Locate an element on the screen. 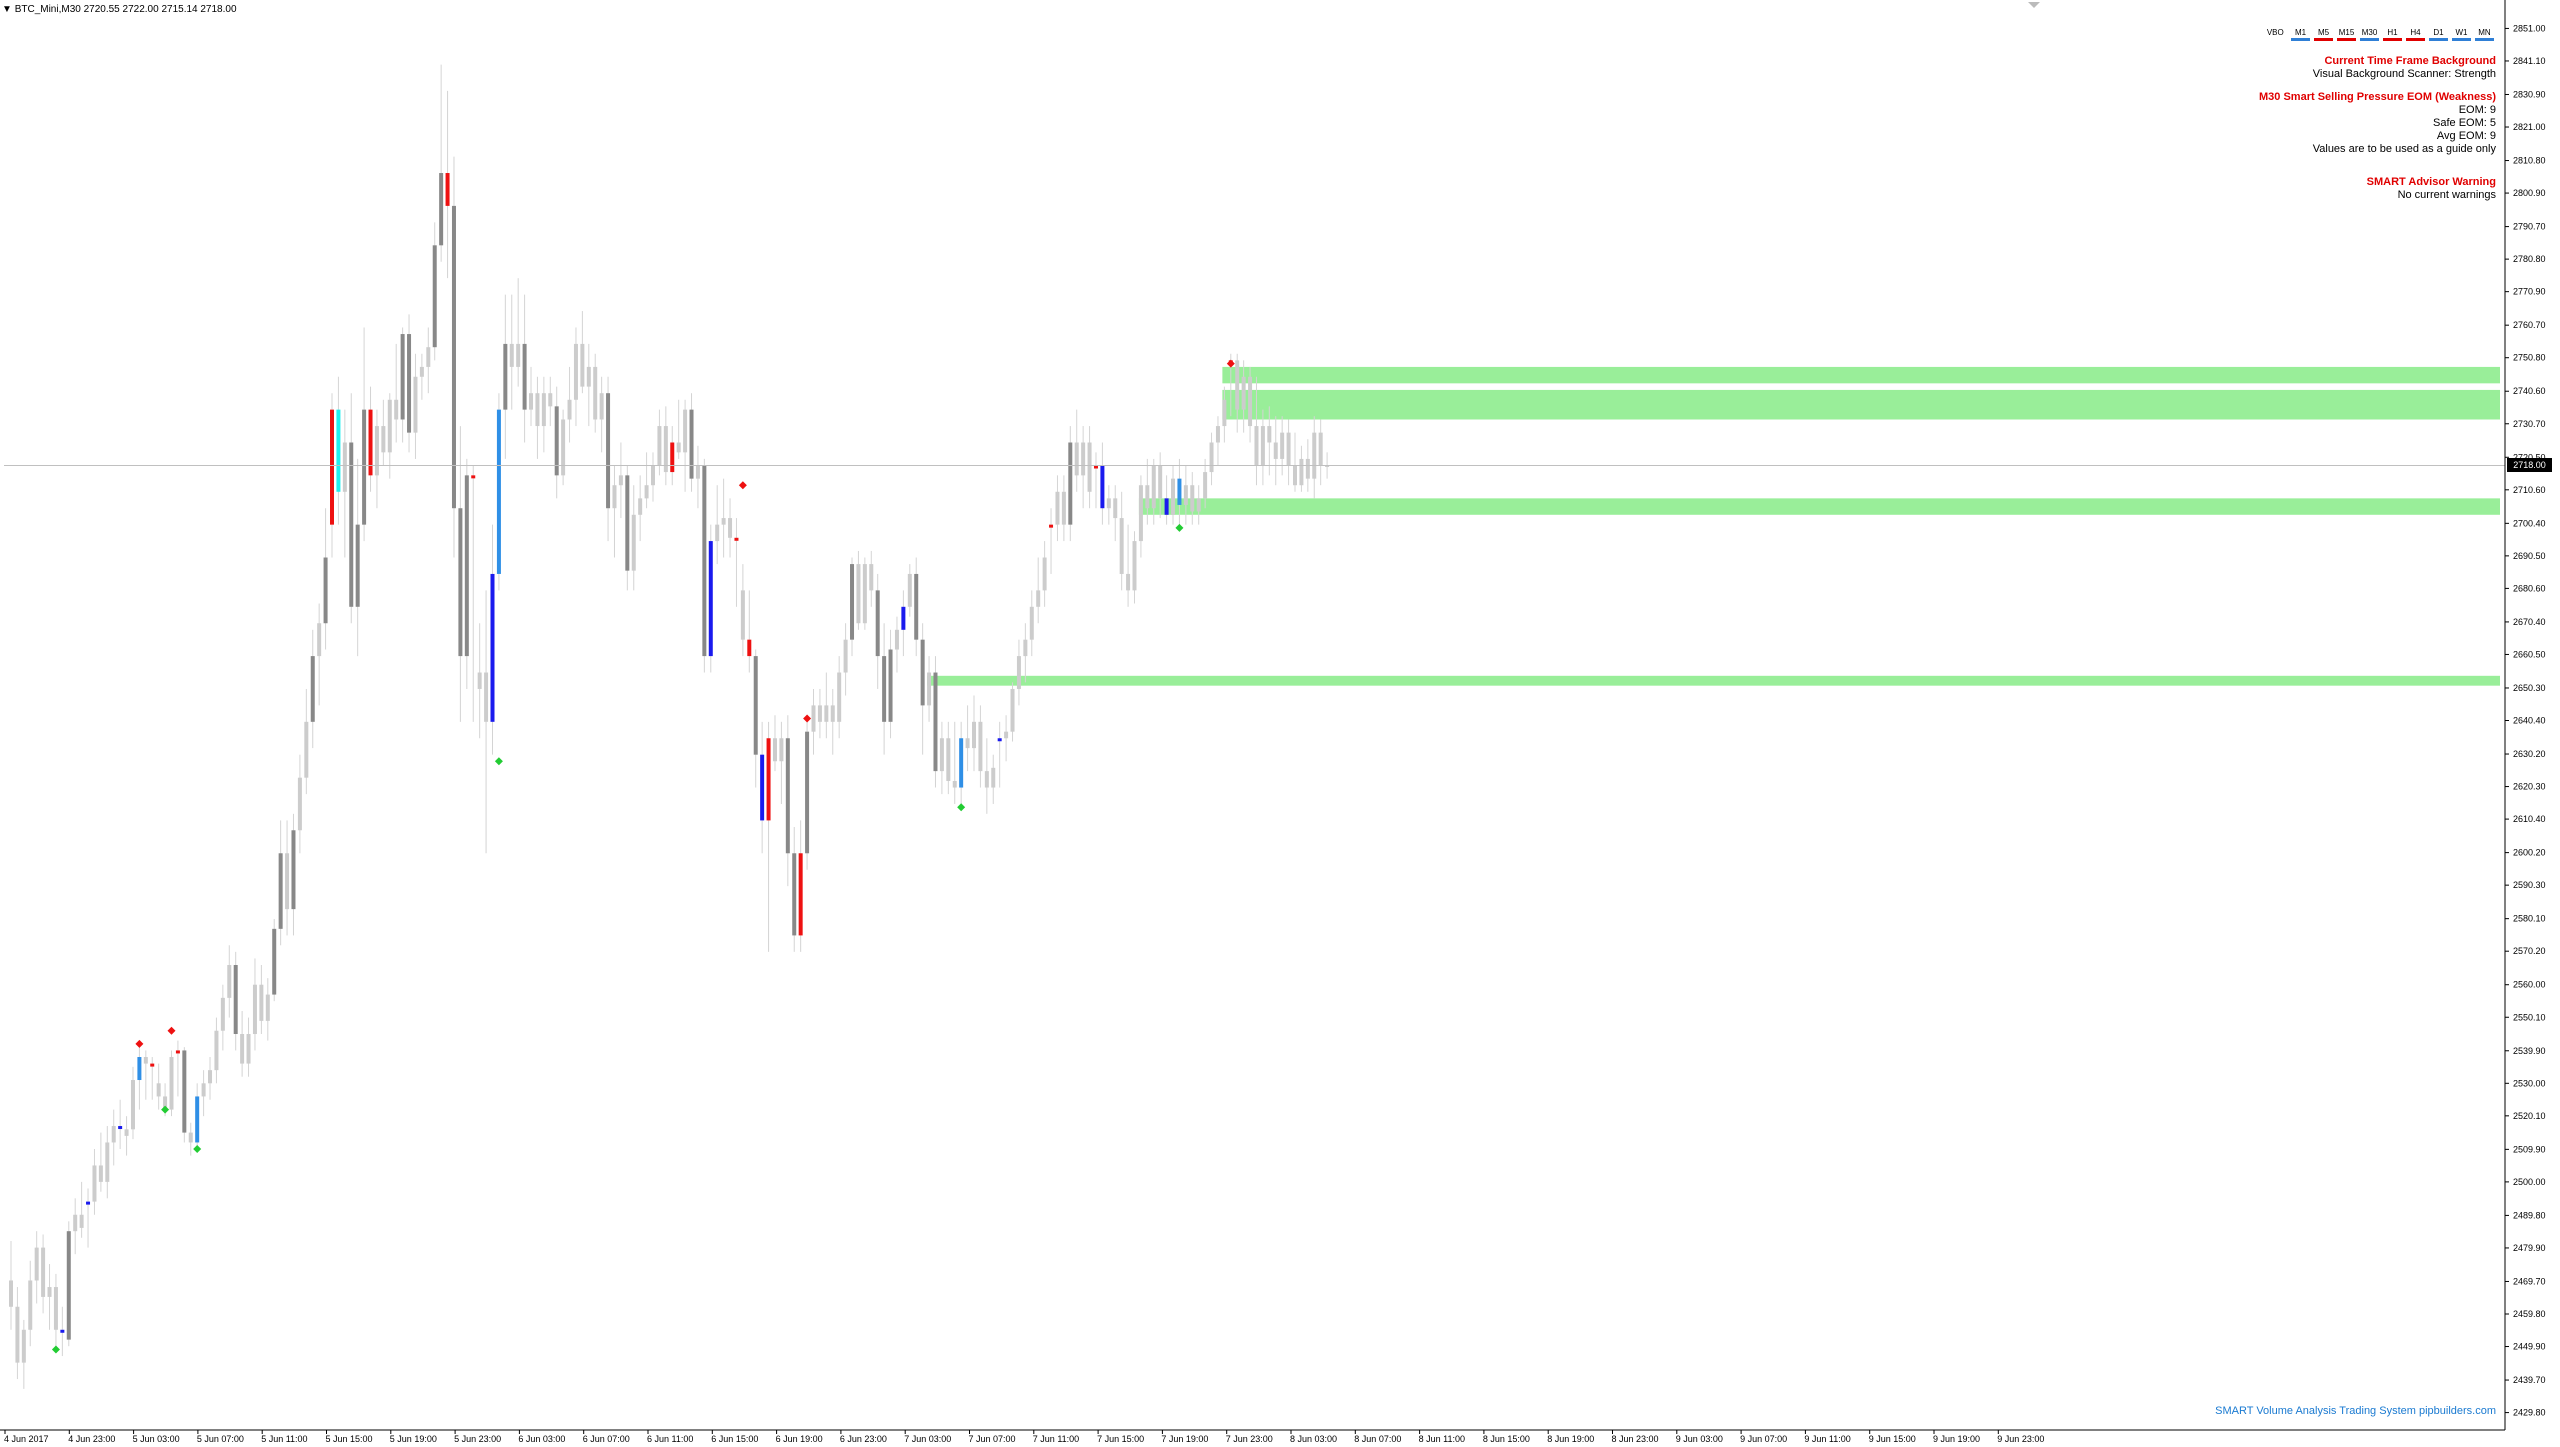  buy-signal-diamond is located at coordinates (165, 1109).